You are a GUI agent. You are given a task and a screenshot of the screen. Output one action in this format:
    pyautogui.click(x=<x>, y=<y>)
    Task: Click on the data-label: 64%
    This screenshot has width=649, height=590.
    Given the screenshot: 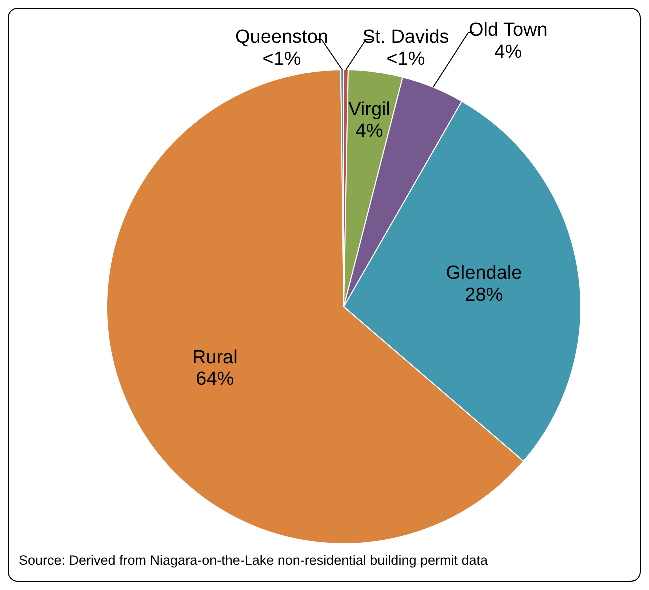 What is the action you would take?
    pyautogui.click(x=215, y=379)
    